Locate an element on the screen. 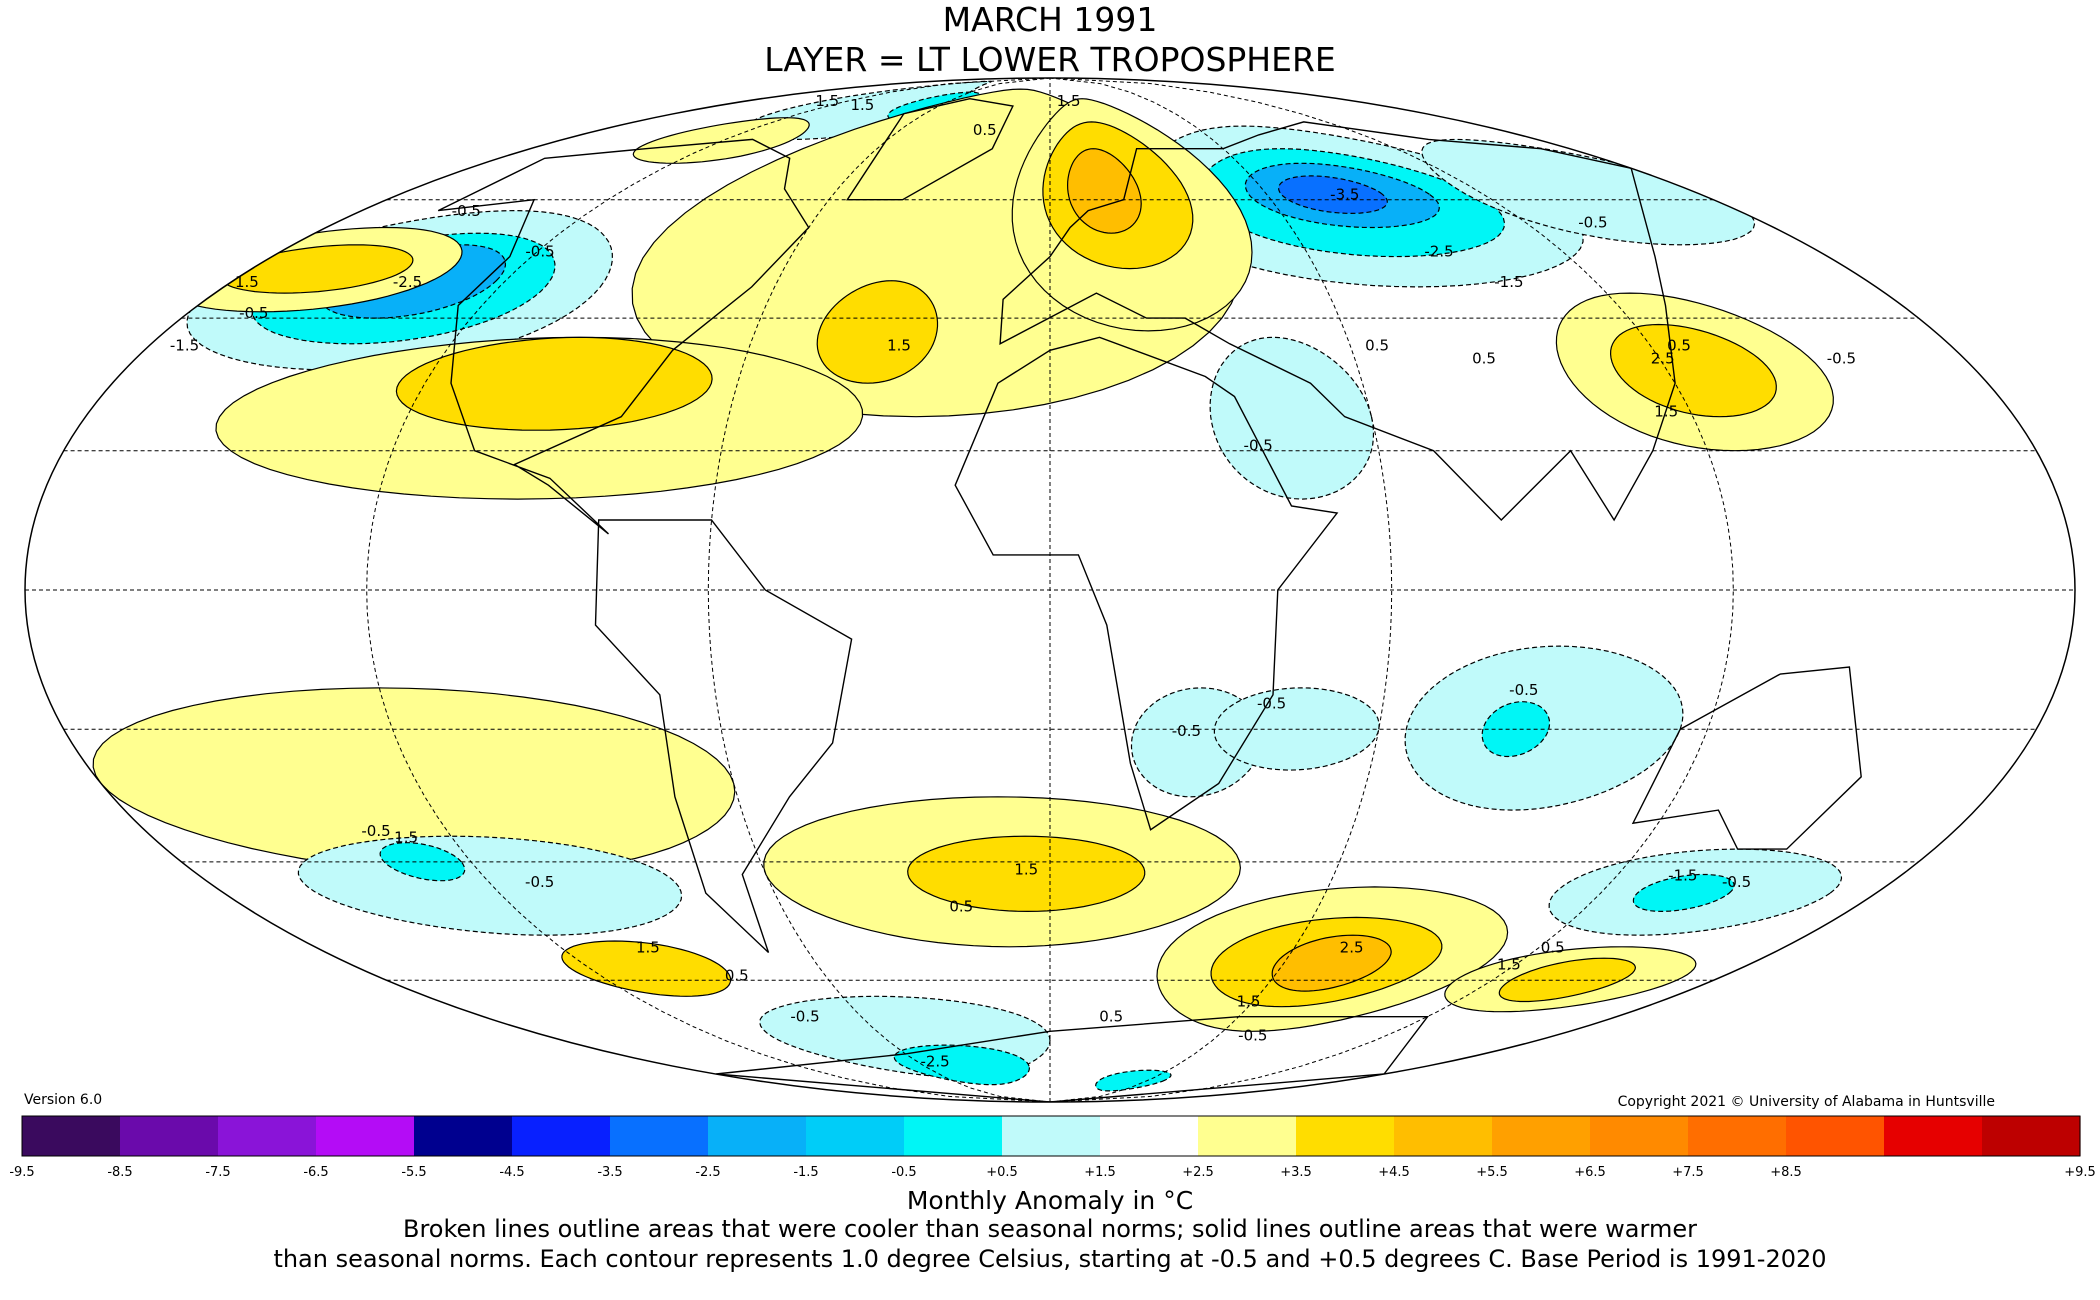 This screenshot has width=2100, height=1300. version-label: Version 6.0 is located at coordinates (63, 1100).